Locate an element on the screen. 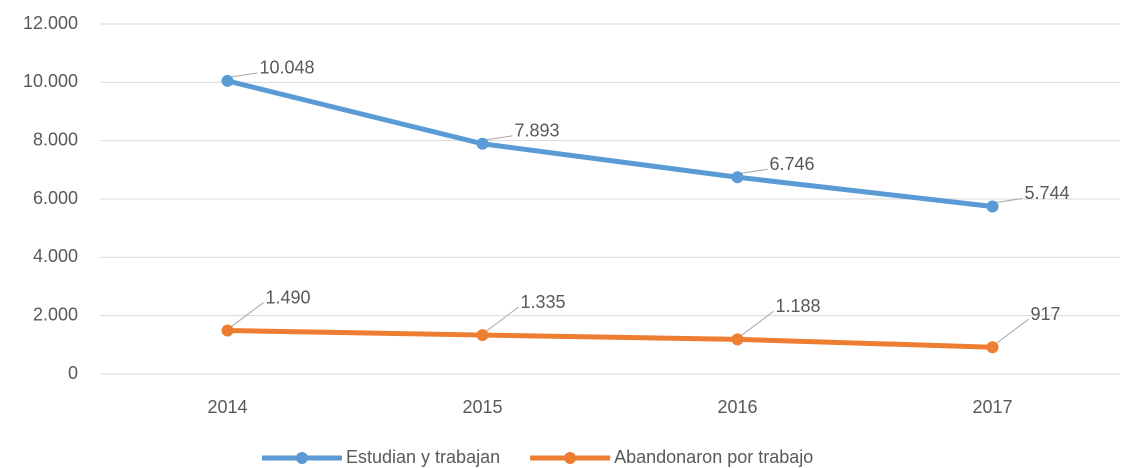 The height and width of the screenshot is (468, 1127). series-line is located at coordinates (610, 339).